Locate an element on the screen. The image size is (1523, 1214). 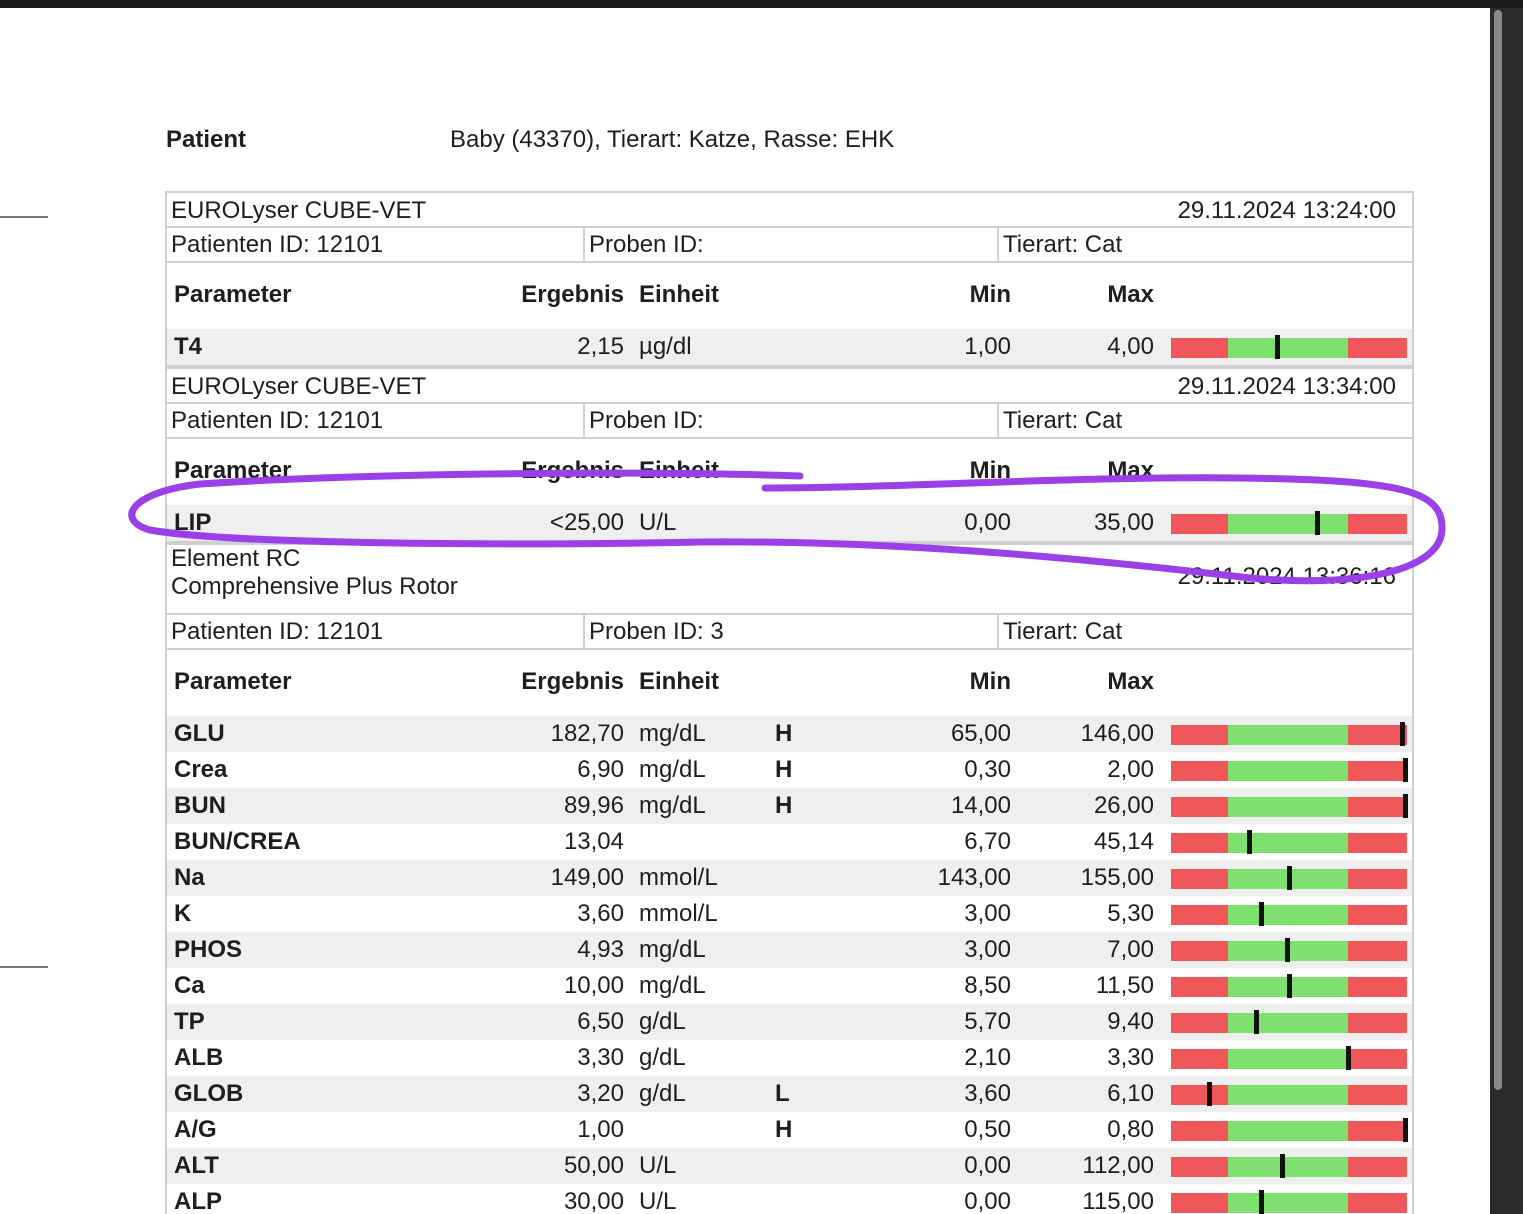
species: Tierart: Cat is located at coordinates (1059, 244).